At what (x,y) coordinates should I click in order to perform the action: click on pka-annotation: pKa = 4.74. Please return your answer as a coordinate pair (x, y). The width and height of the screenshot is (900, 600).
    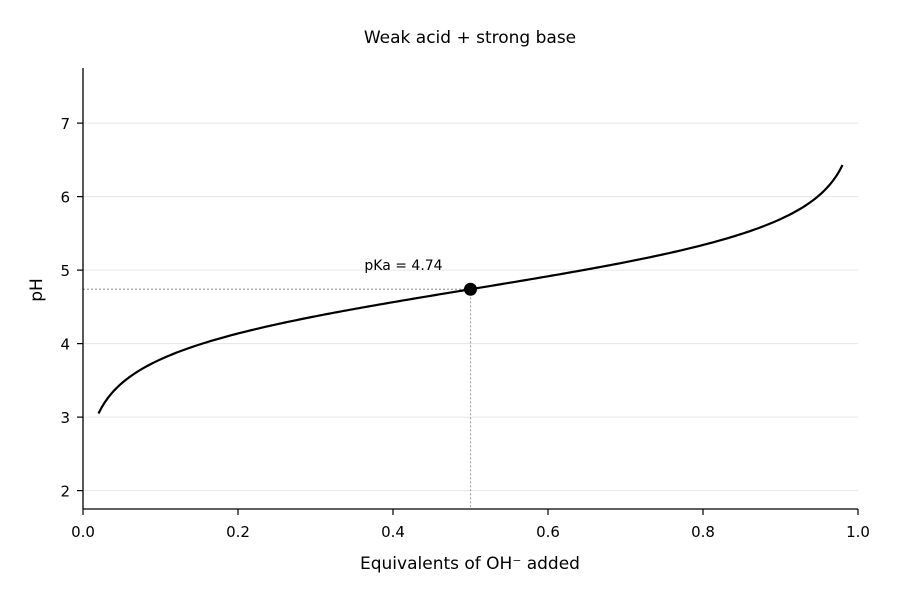
    Looking at the image, I should click on (420, 277).